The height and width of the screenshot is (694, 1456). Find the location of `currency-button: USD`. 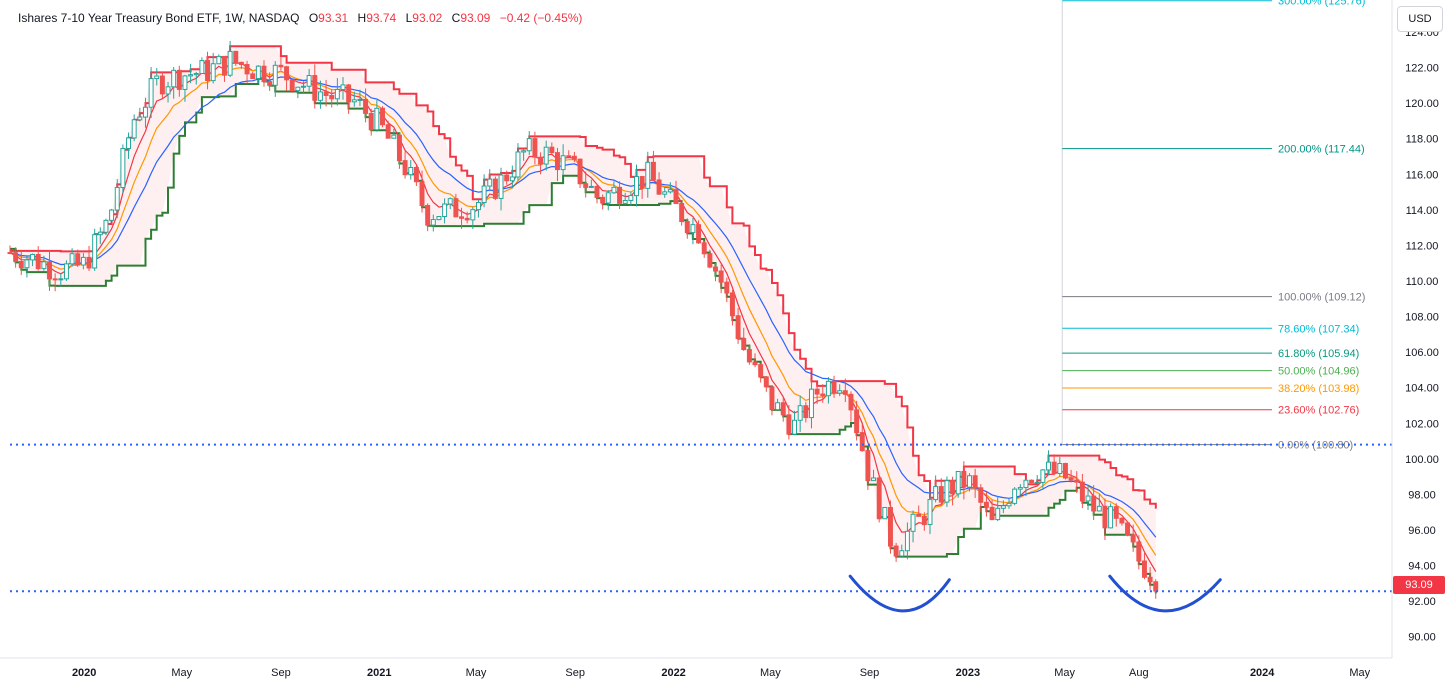

currency-button: USD is located at coordinates (1420, 19).